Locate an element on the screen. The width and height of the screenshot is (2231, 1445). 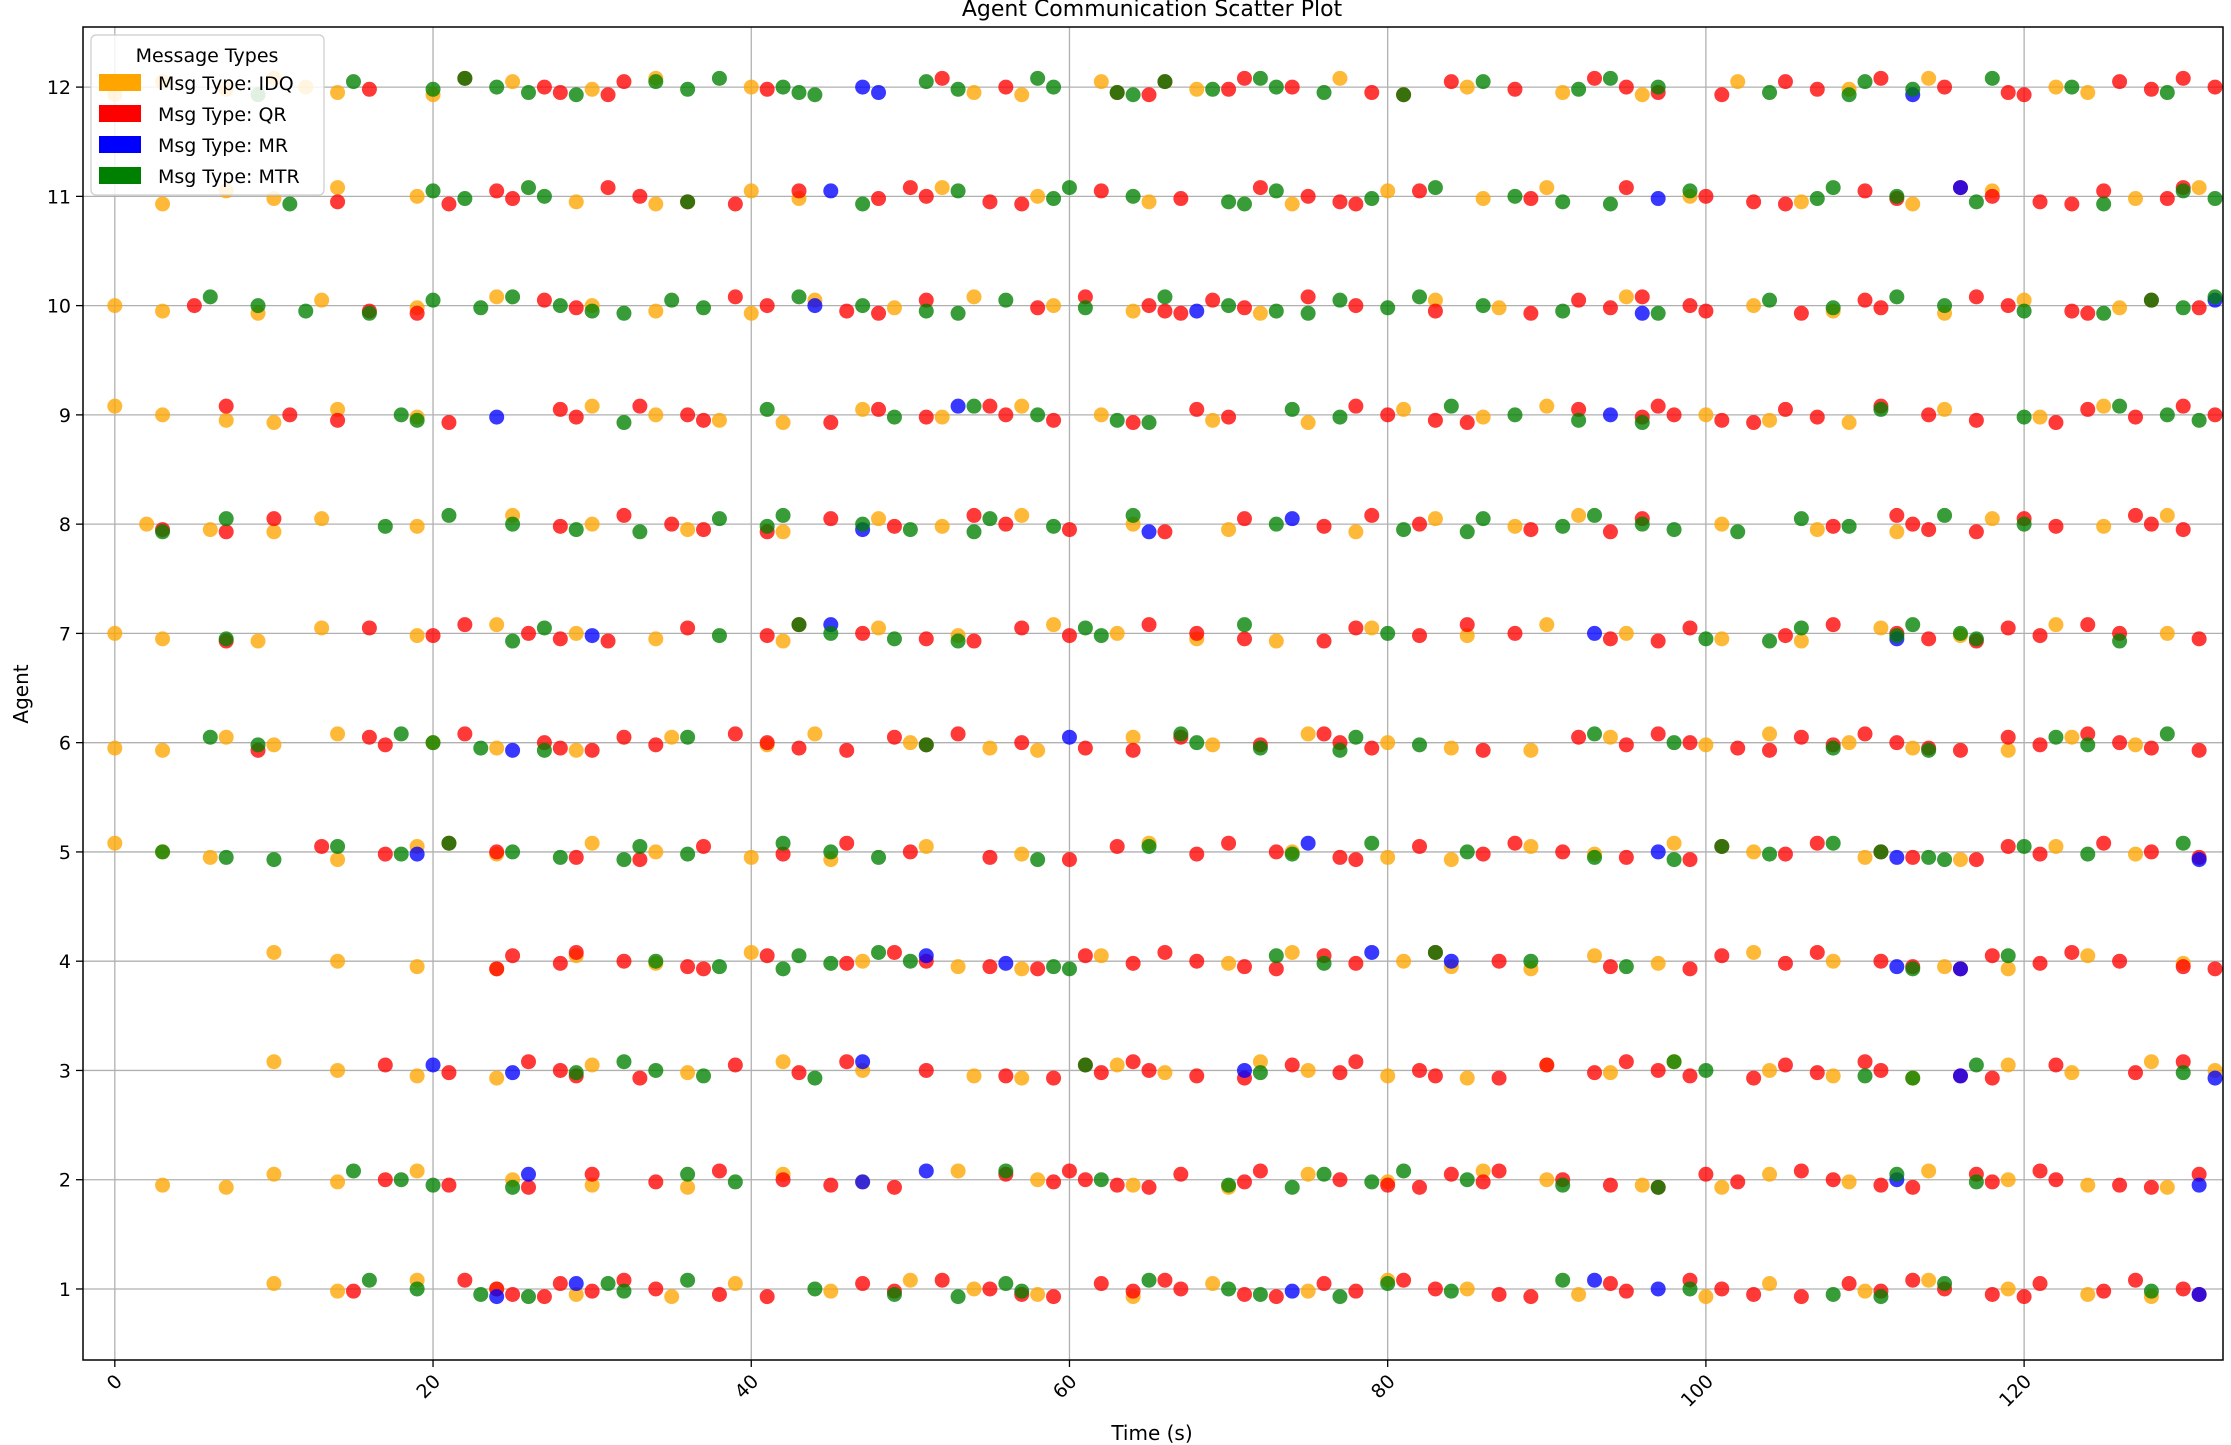
y-tick-label: 7 is located at coordinates (65, 634).